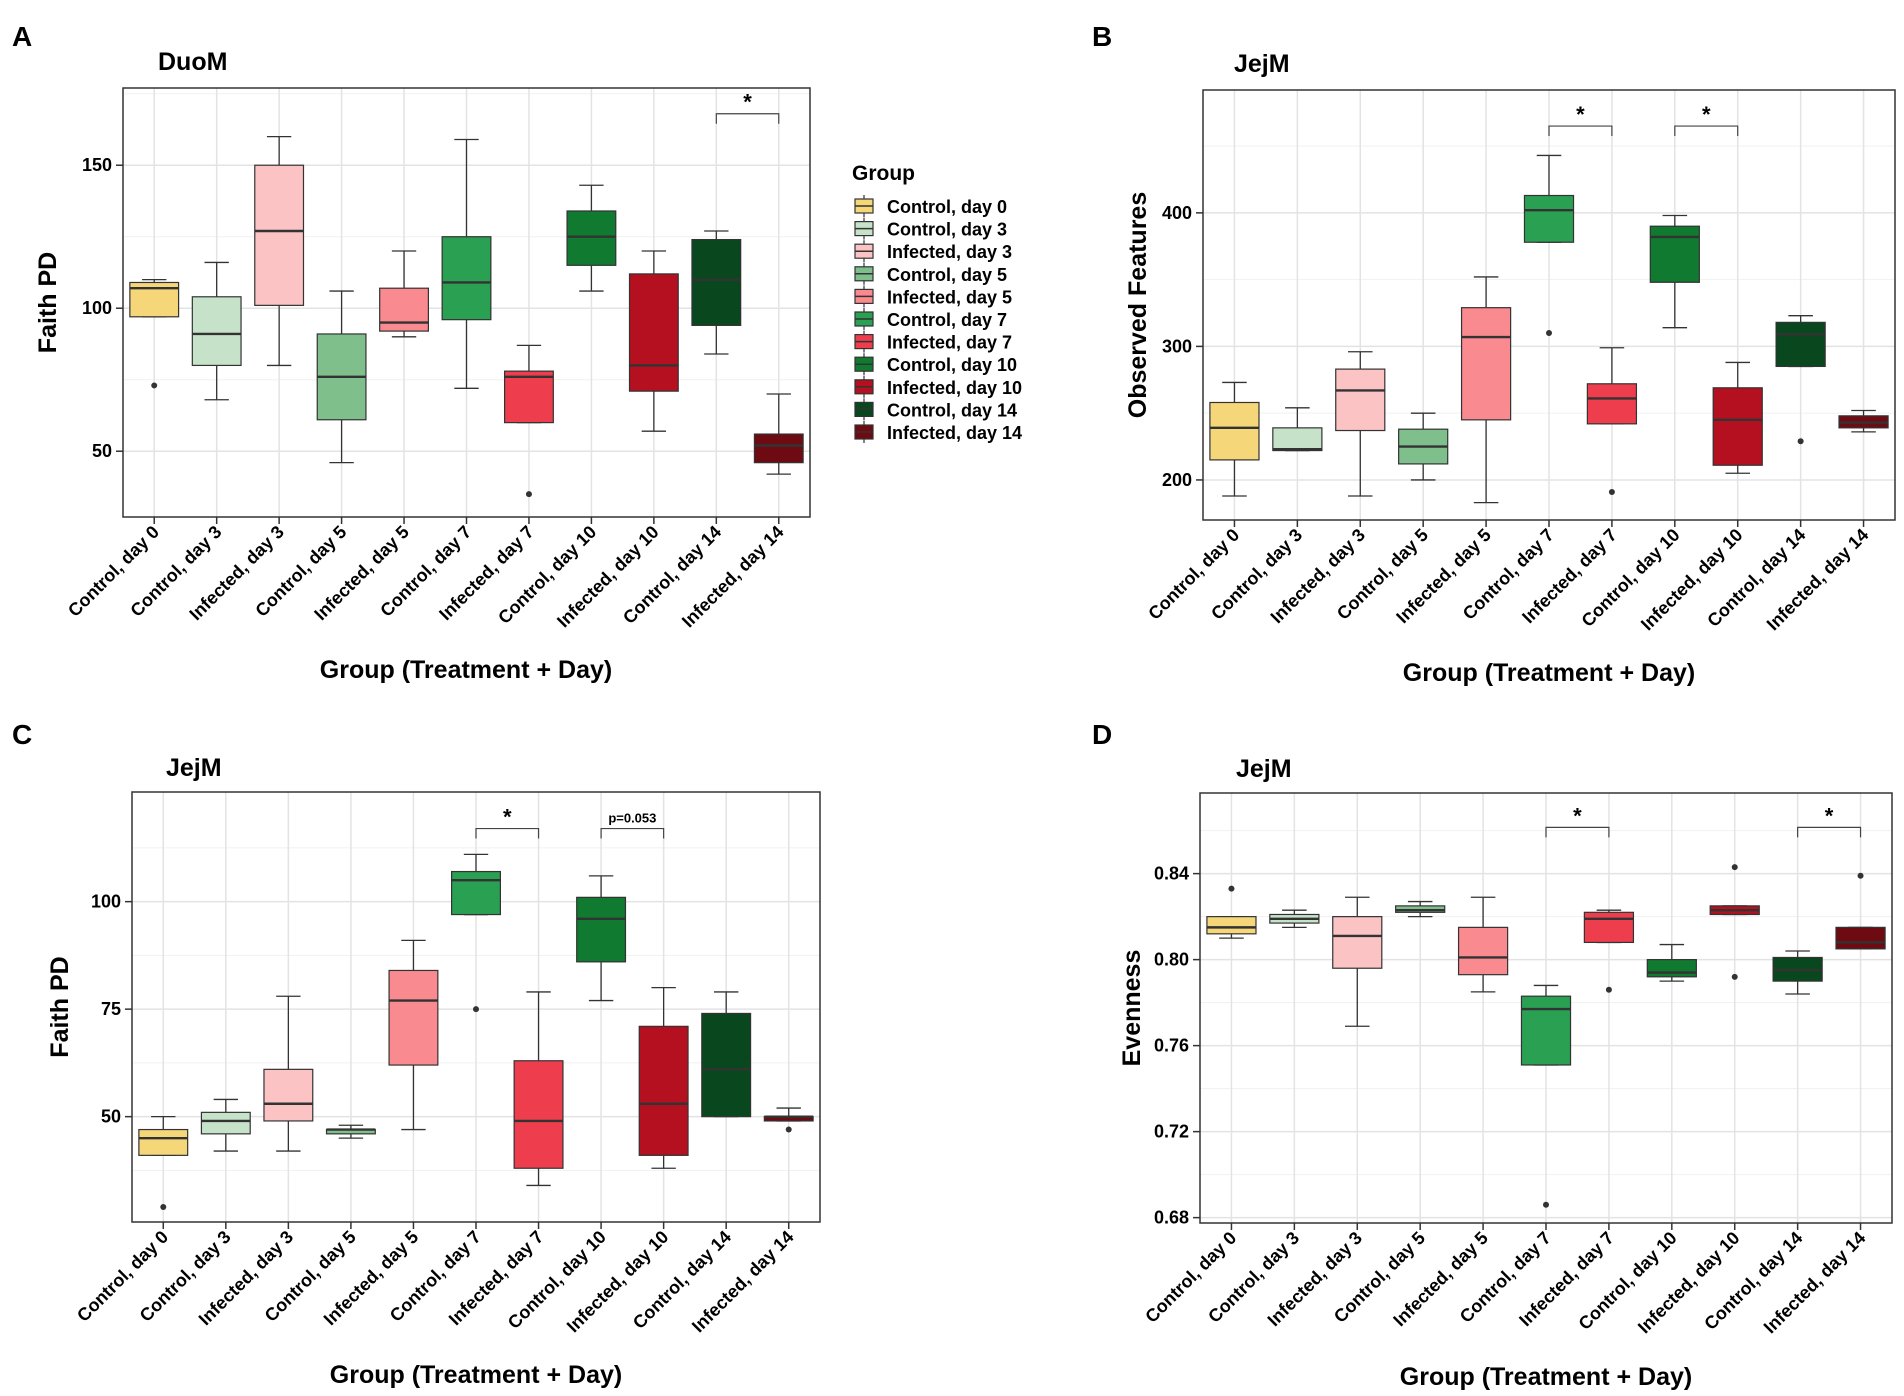 The width and height of the screenshot is (1904, 1396). I want to click on panel-b-significance-bracket, so click(1706, 131).